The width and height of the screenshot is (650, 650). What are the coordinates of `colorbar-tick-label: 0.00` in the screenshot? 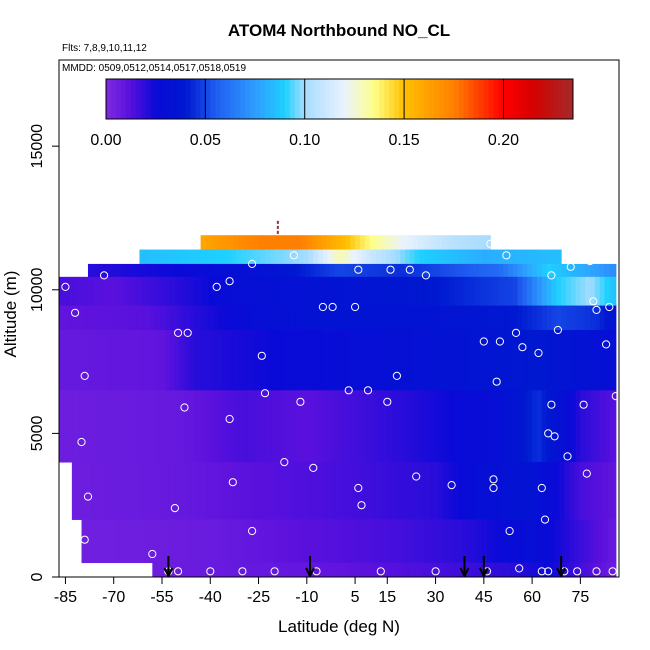 It's located at (105, 140).